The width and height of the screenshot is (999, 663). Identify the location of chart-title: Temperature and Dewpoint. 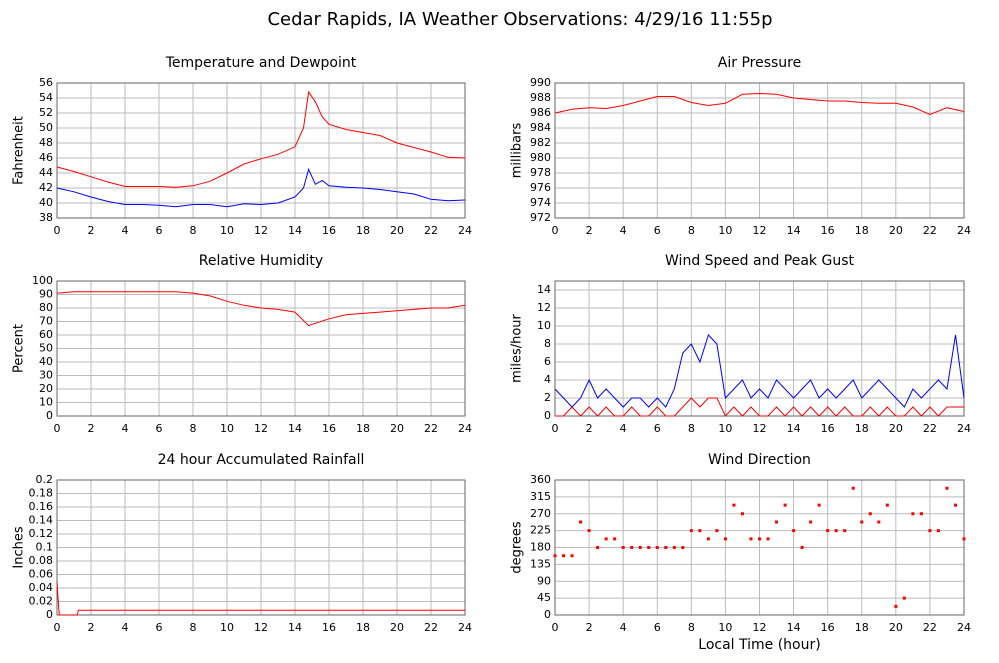
(261, 63).